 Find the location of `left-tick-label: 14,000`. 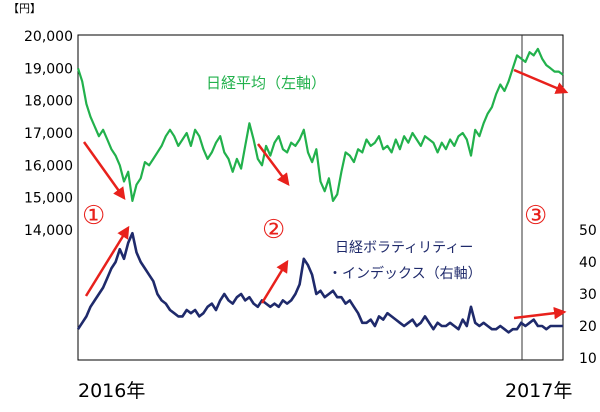

left-tick-label: 14,000 is located at coordinates (48, 231).